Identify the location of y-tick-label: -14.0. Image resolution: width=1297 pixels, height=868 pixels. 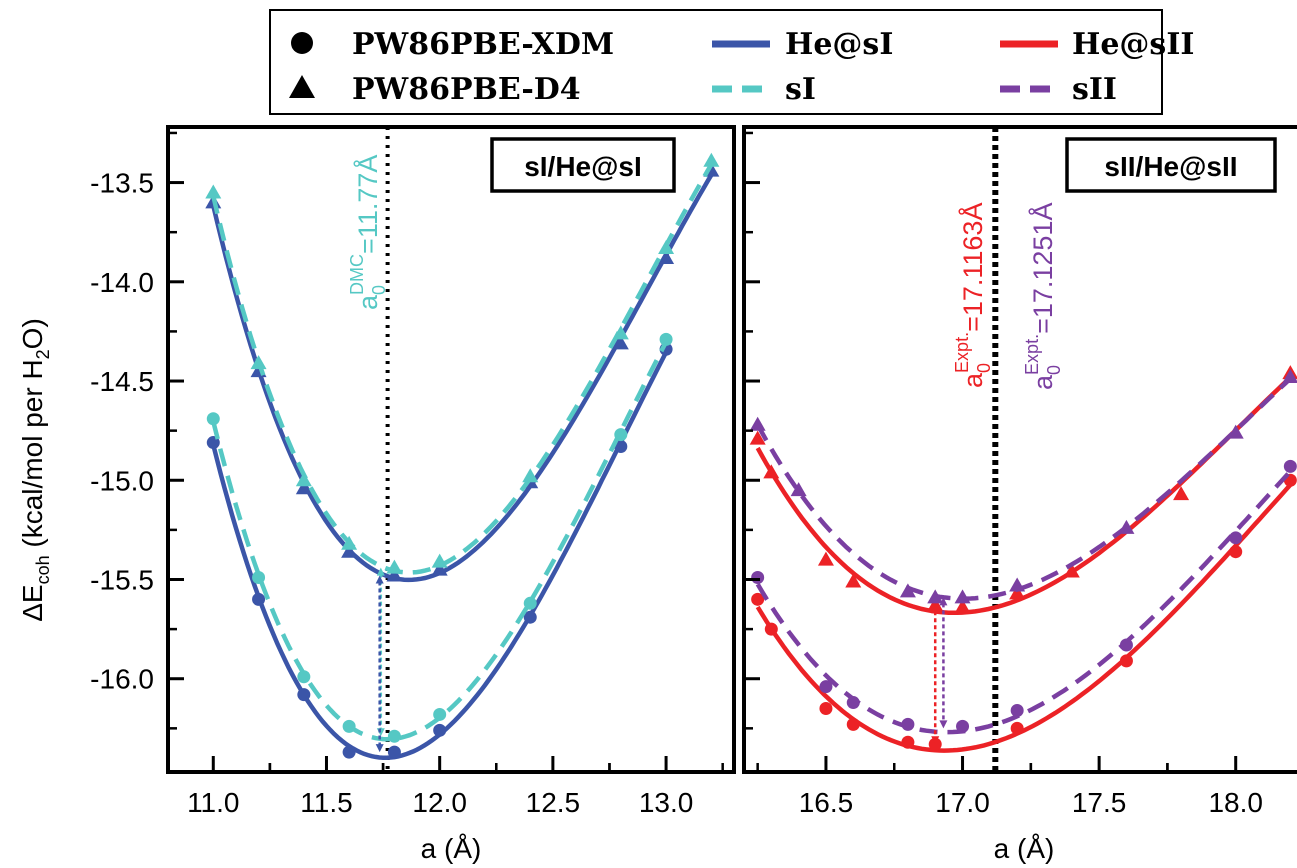
(122, 282).